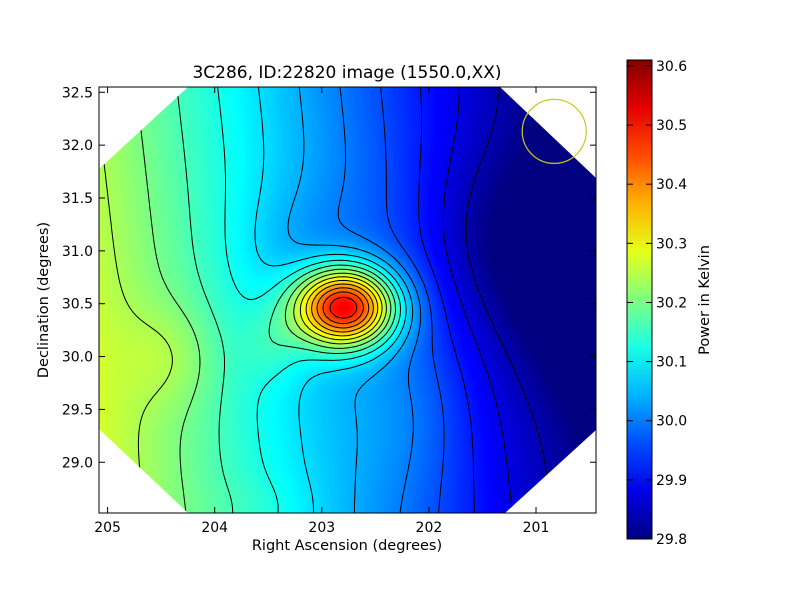 The height and width of the screenshot is (600, 800). What do you see at coordinates (536, 528) in the screenshot?
I see `x-tick-label: 201` at bounding box center [536, 528].